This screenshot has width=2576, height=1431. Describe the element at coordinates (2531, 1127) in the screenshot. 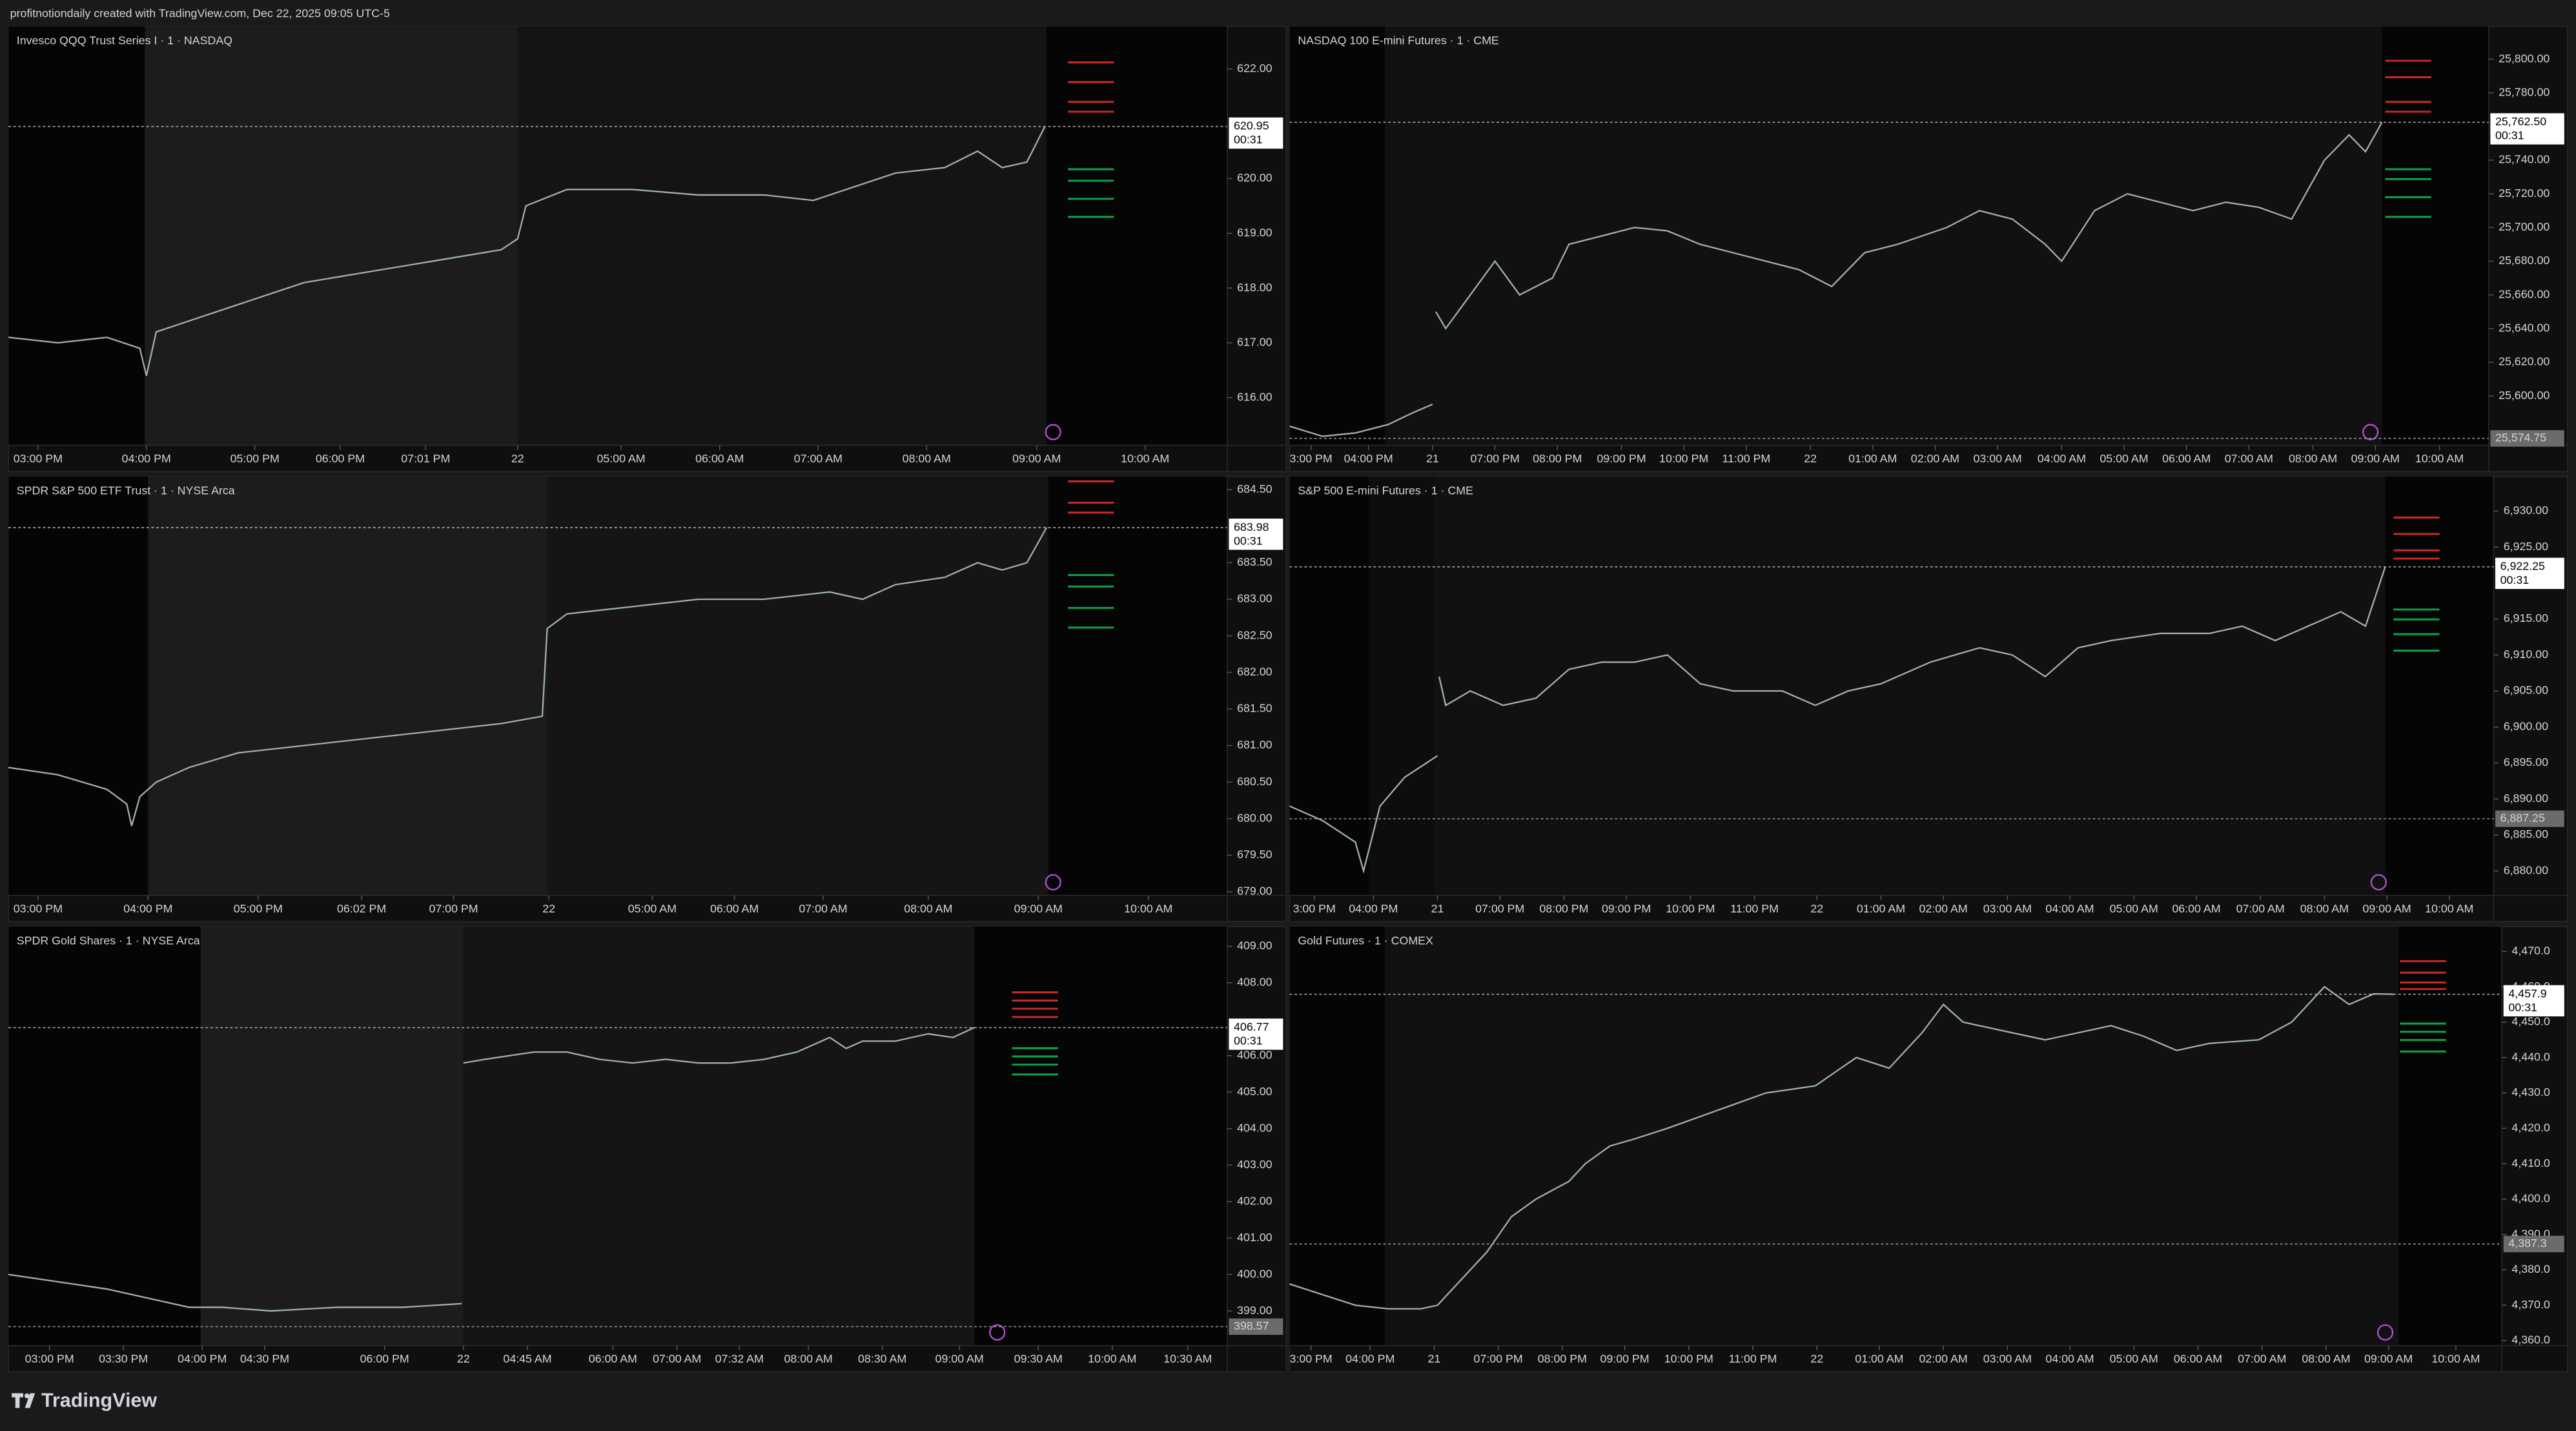

I see `y-tick-label: 4,420.0` at that location.